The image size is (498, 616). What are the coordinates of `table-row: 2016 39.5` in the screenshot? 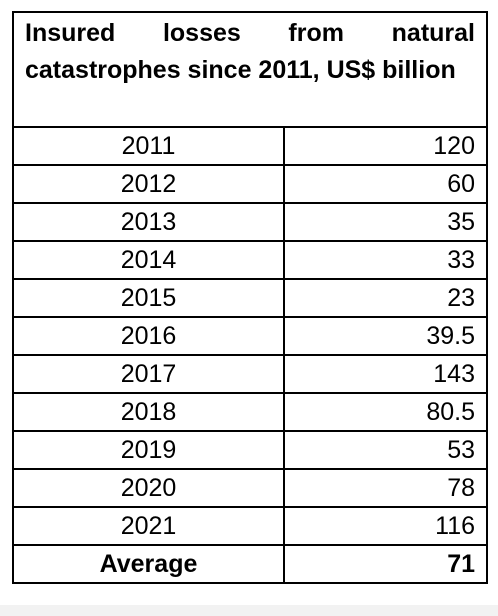 It's located at (250, 336).